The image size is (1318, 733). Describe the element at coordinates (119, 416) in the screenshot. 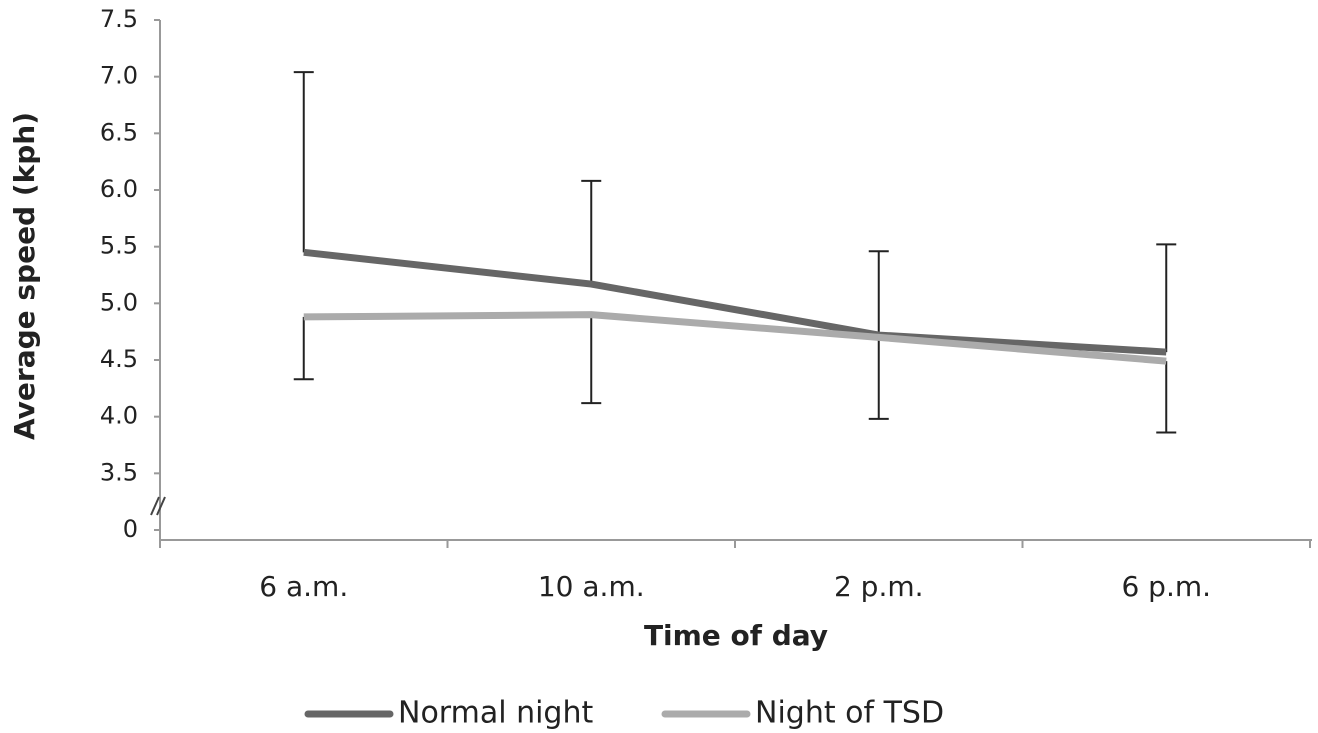

I see `y-tick-label: 4.0` at that location.